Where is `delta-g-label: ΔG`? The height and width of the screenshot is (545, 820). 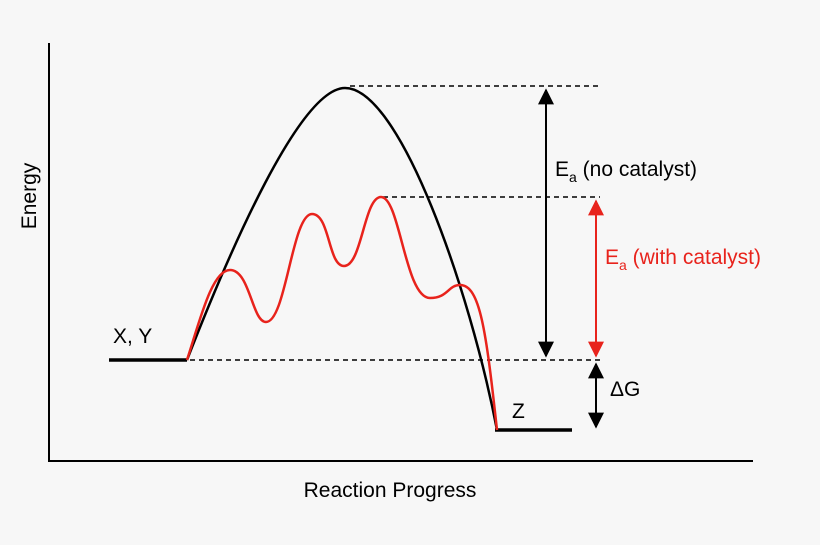
delta-g-label: ΔG is located at coordinates (625, 389).